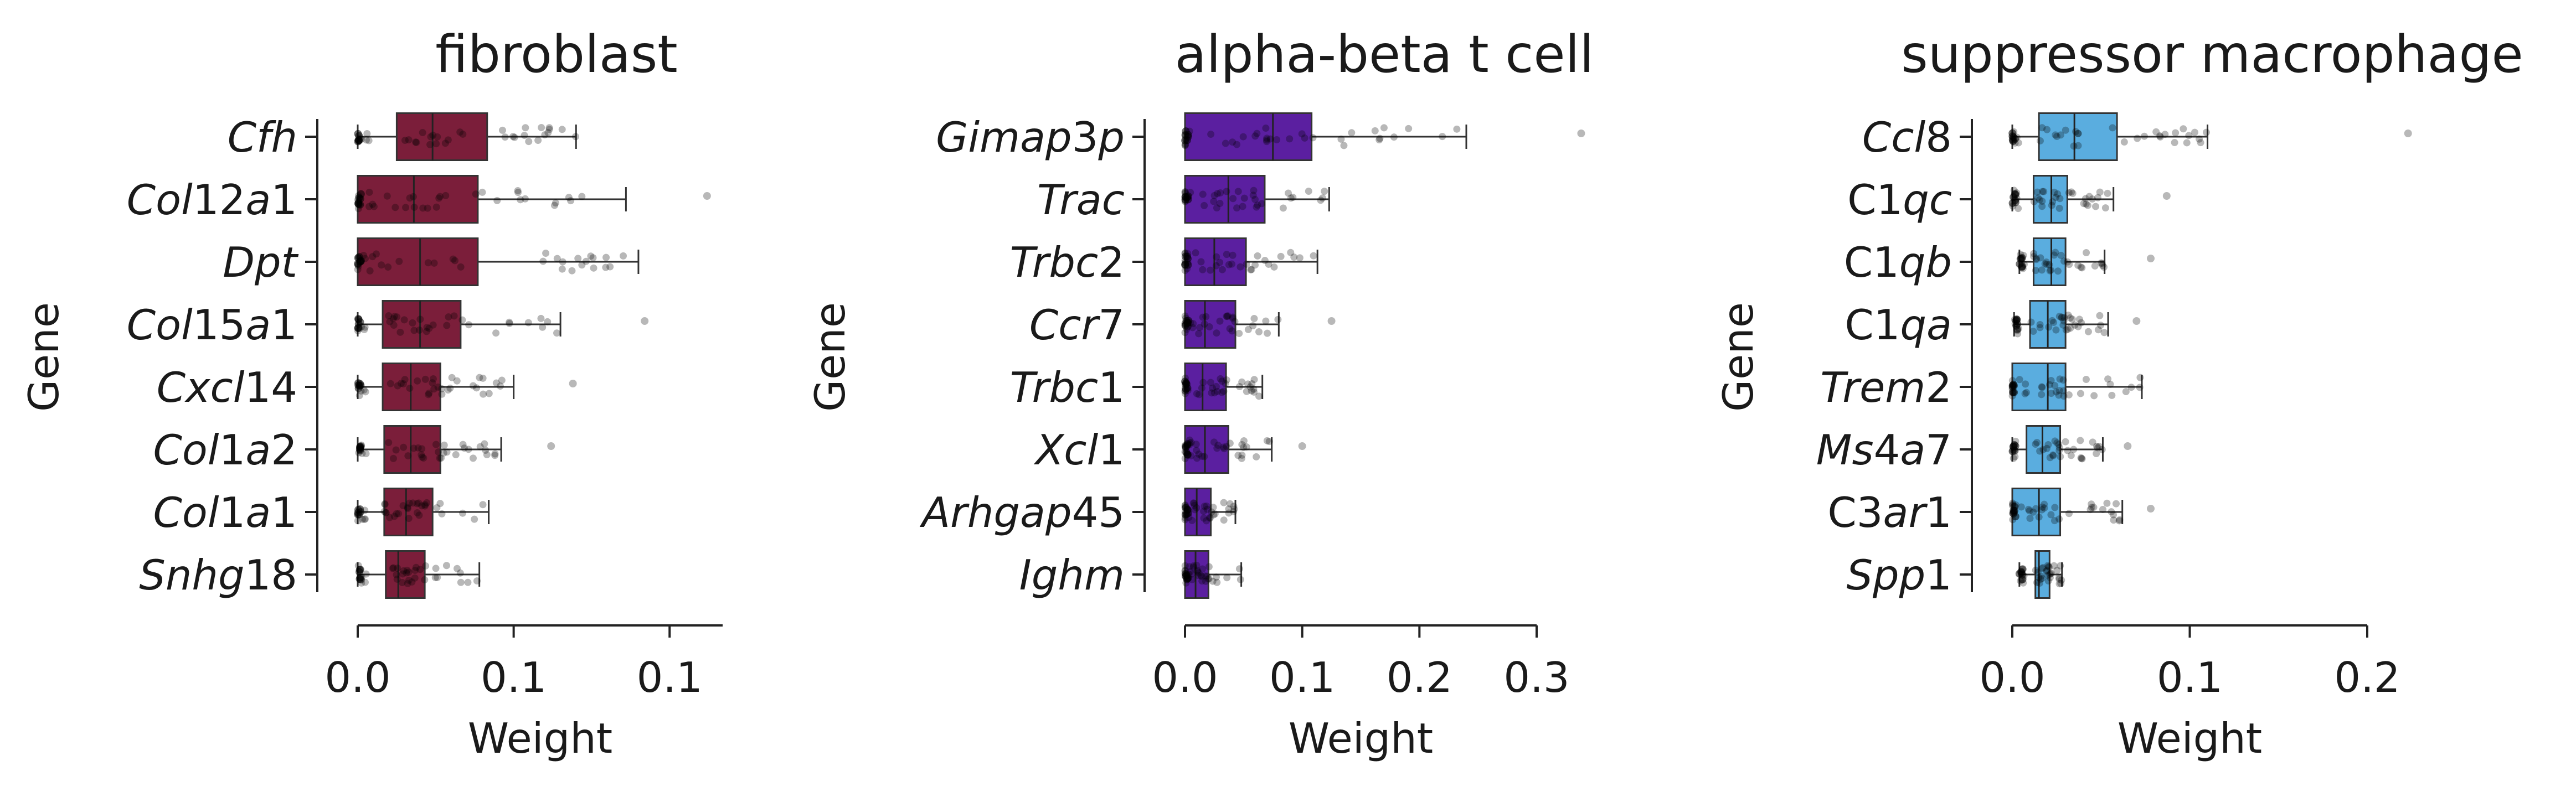 The width and height of the screenshot is (2576, 797). I want to click on gene-label: Trem2, so click(1886, 388).